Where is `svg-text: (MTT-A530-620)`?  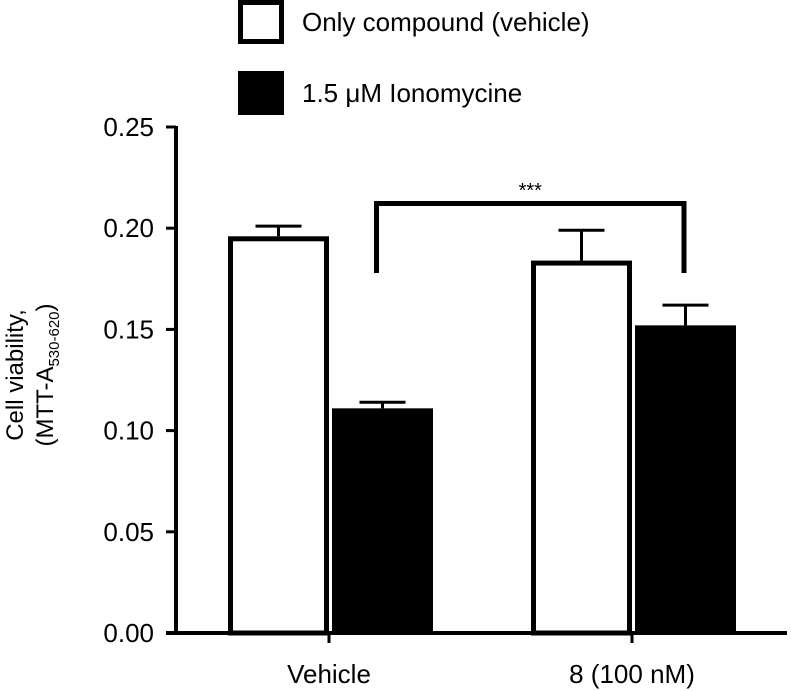
svg-text: (MTT-A530-620) is located at coordinates (47, 374).